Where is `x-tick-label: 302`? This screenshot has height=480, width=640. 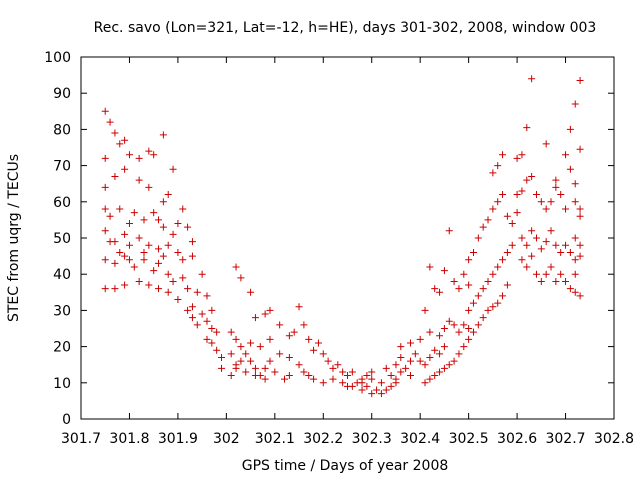
x-tick-label: 302 is located at coordinates (226, 439).